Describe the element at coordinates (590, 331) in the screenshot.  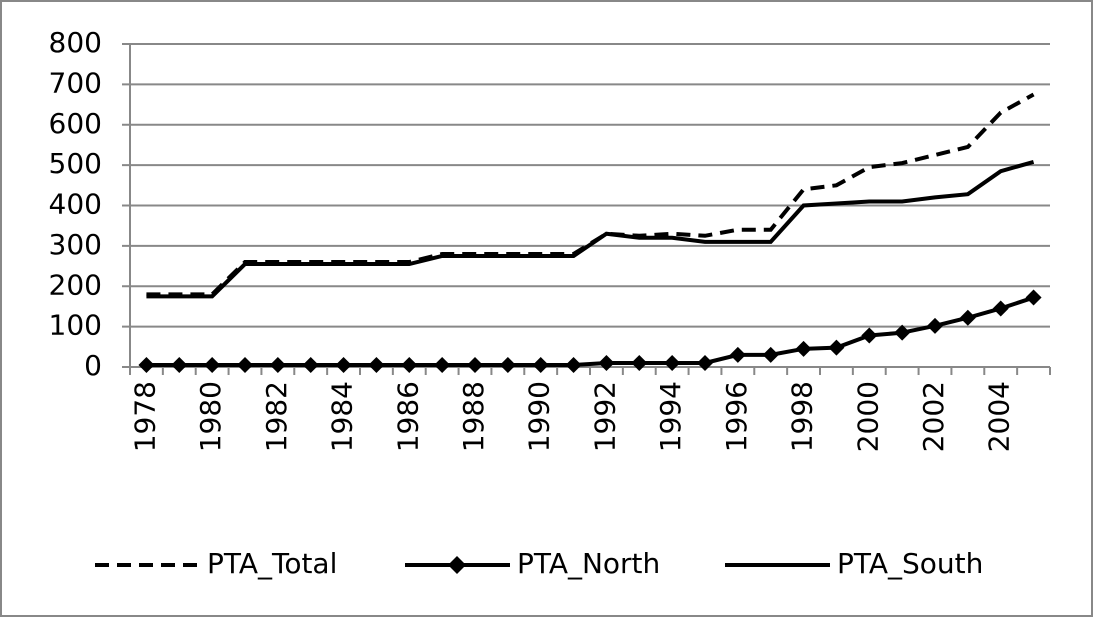
I see `series-line` at that location.